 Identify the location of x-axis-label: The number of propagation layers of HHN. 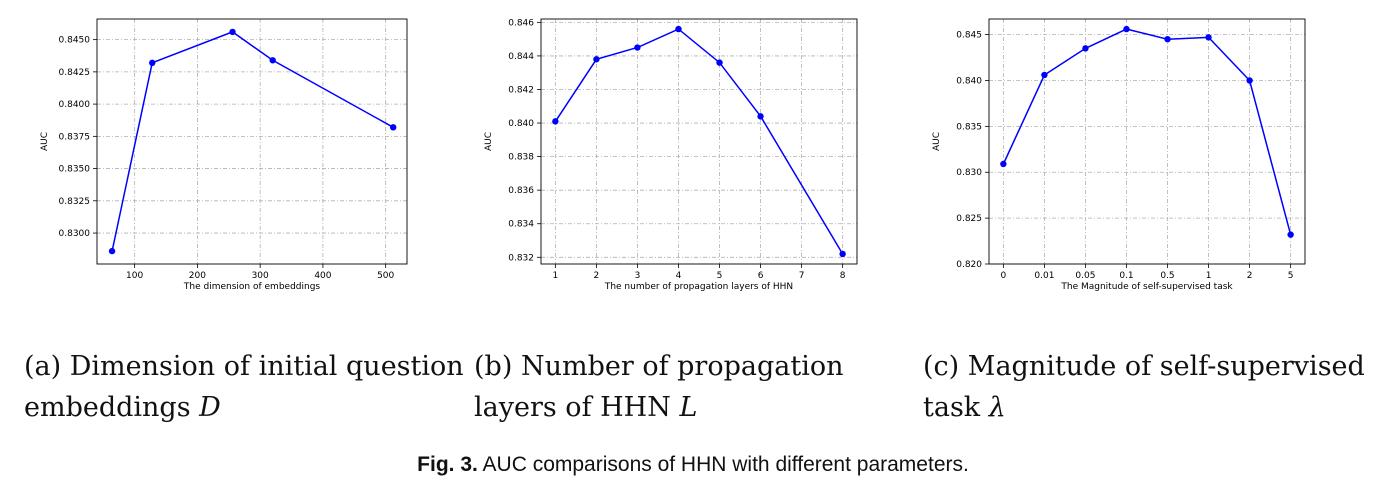
(698, 287).